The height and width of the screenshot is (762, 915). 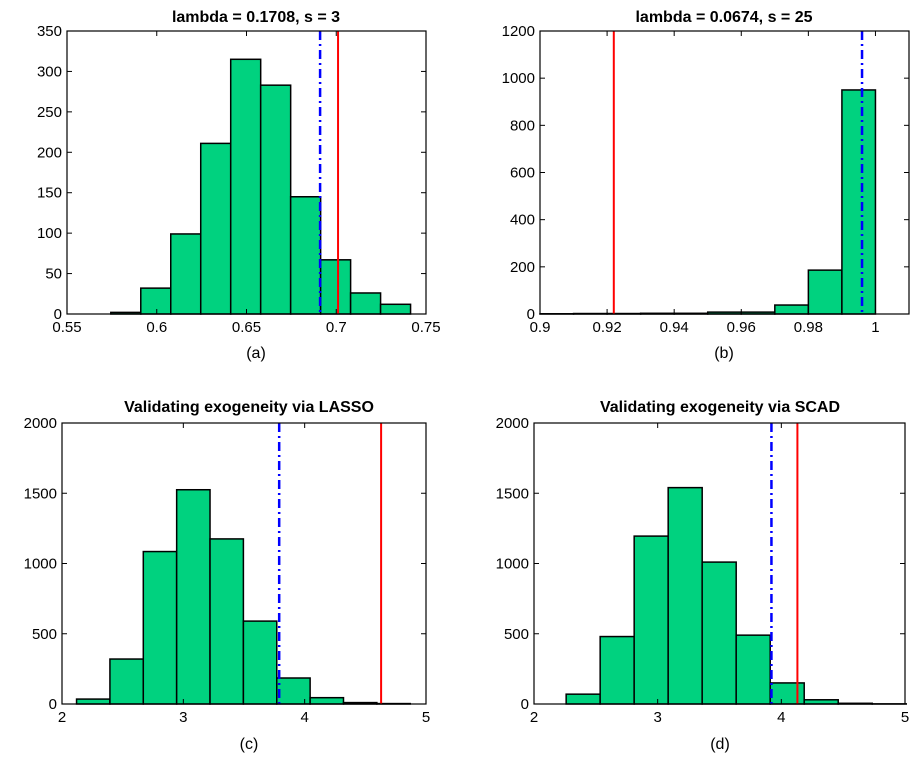 What do you see at coordinates (720, 744) in the screenshot?
I see `panel-d-caption: (d)` at bounding box center [720, 744].